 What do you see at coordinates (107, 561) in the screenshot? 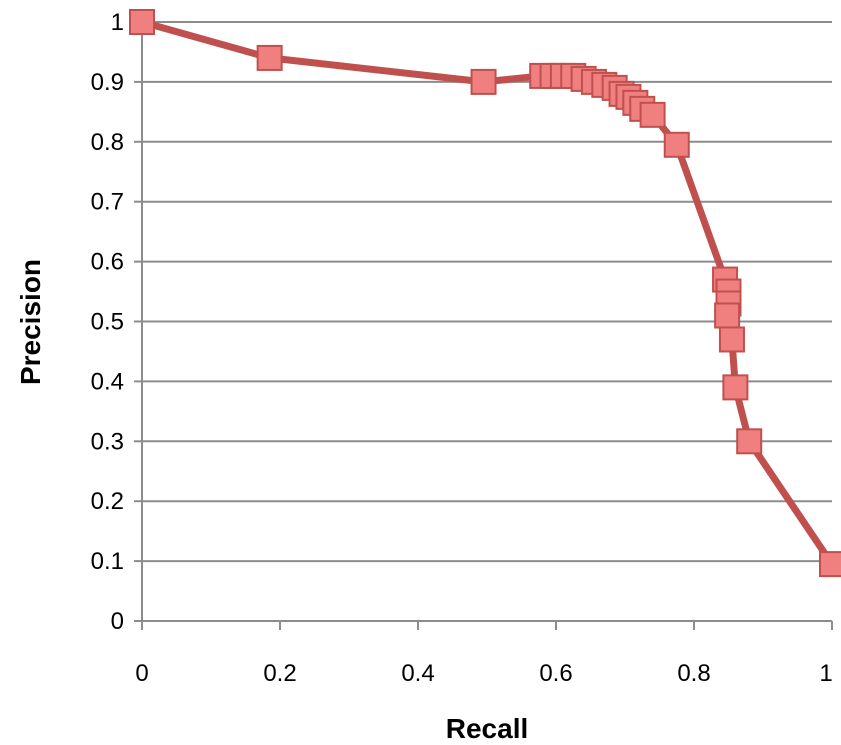
I see `y-tick-label-1: 0.1` at bounding box center [107, 561].